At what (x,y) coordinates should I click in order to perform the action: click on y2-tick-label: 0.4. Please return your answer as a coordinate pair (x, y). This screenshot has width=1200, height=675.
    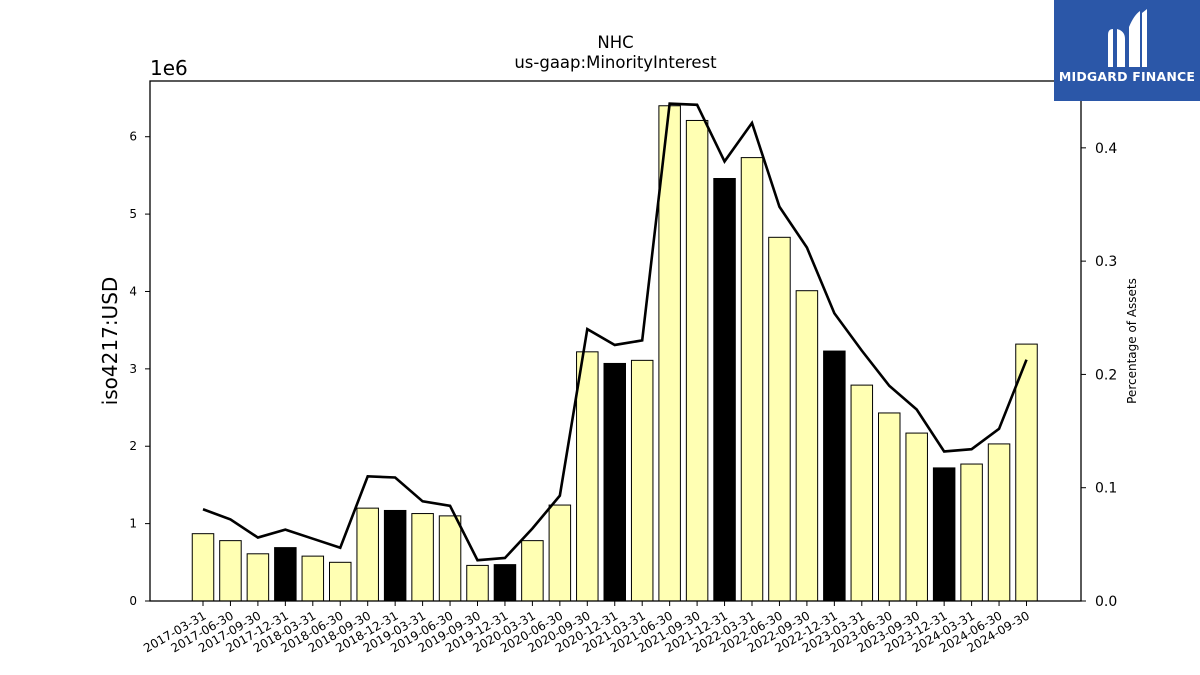
    Looking at the image, I should click on (1106, 149).